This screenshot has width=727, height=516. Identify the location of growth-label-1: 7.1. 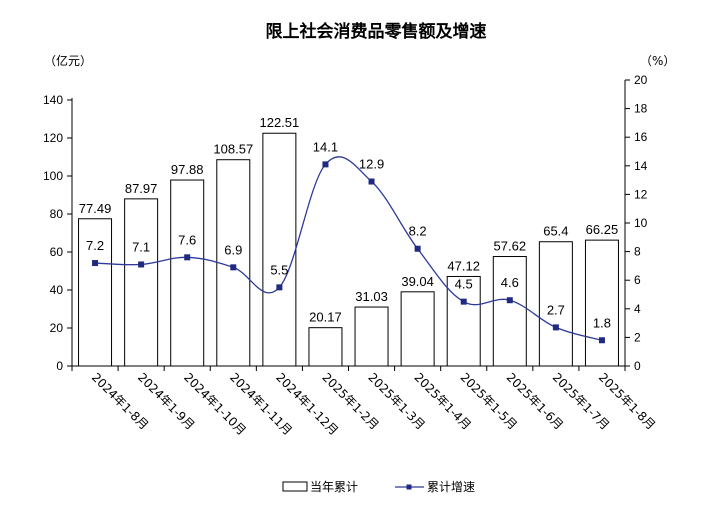
(141, 246).